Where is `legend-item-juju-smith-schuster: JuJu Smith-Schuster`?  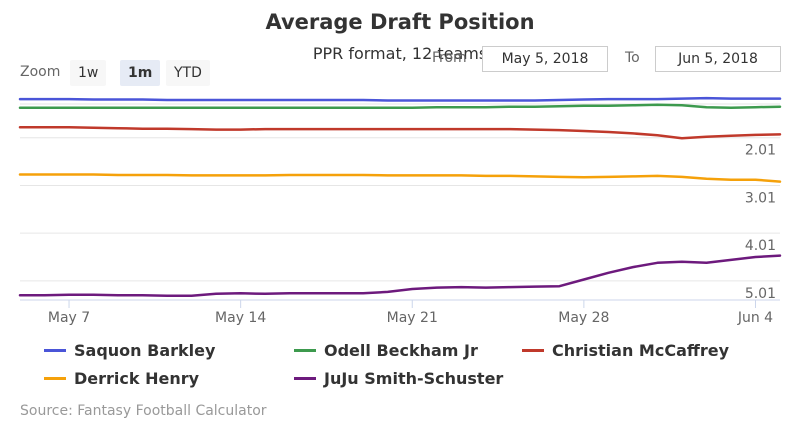
legend-item-juju-smith-schuster: JuJu Smith-Schuster is located at coordinates (398, 378).